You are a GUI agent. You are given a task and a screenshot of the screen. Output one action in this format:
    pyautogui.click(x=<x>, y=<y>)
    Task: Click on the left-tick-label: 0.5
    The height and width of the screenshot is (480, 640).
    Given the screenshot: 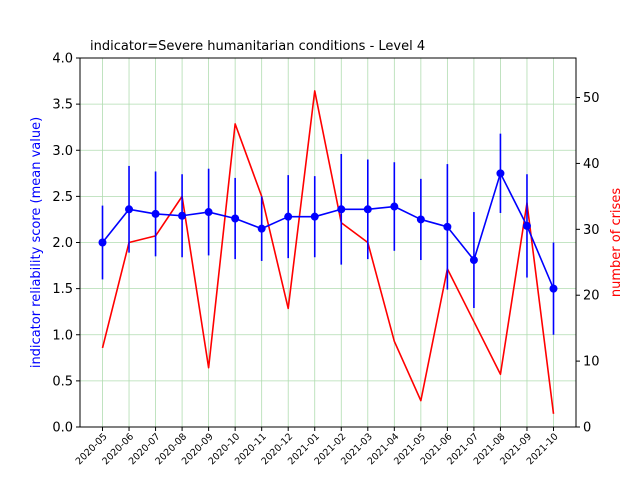 What is the action you would take?
    pyautogui.click(x=62, y=381)
    